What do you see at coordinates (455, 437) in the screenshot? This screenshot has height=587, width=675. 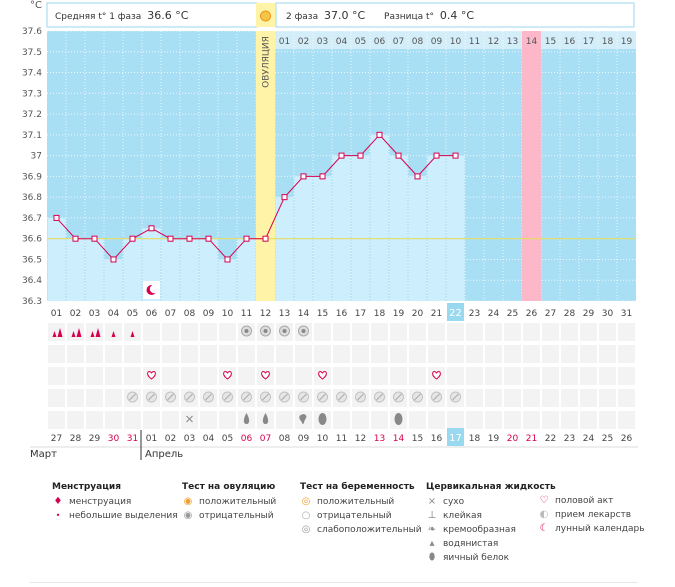 I see `today-date-cell` at bounding box center [455, 437].